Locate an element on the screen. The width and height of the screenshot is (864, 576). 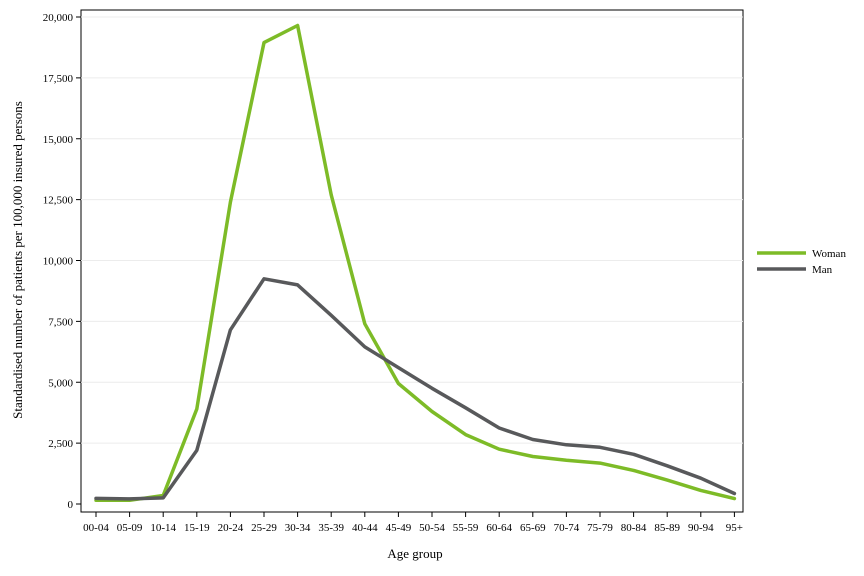
x-tick-label: 75-79 is located at coordinates (600, 528).